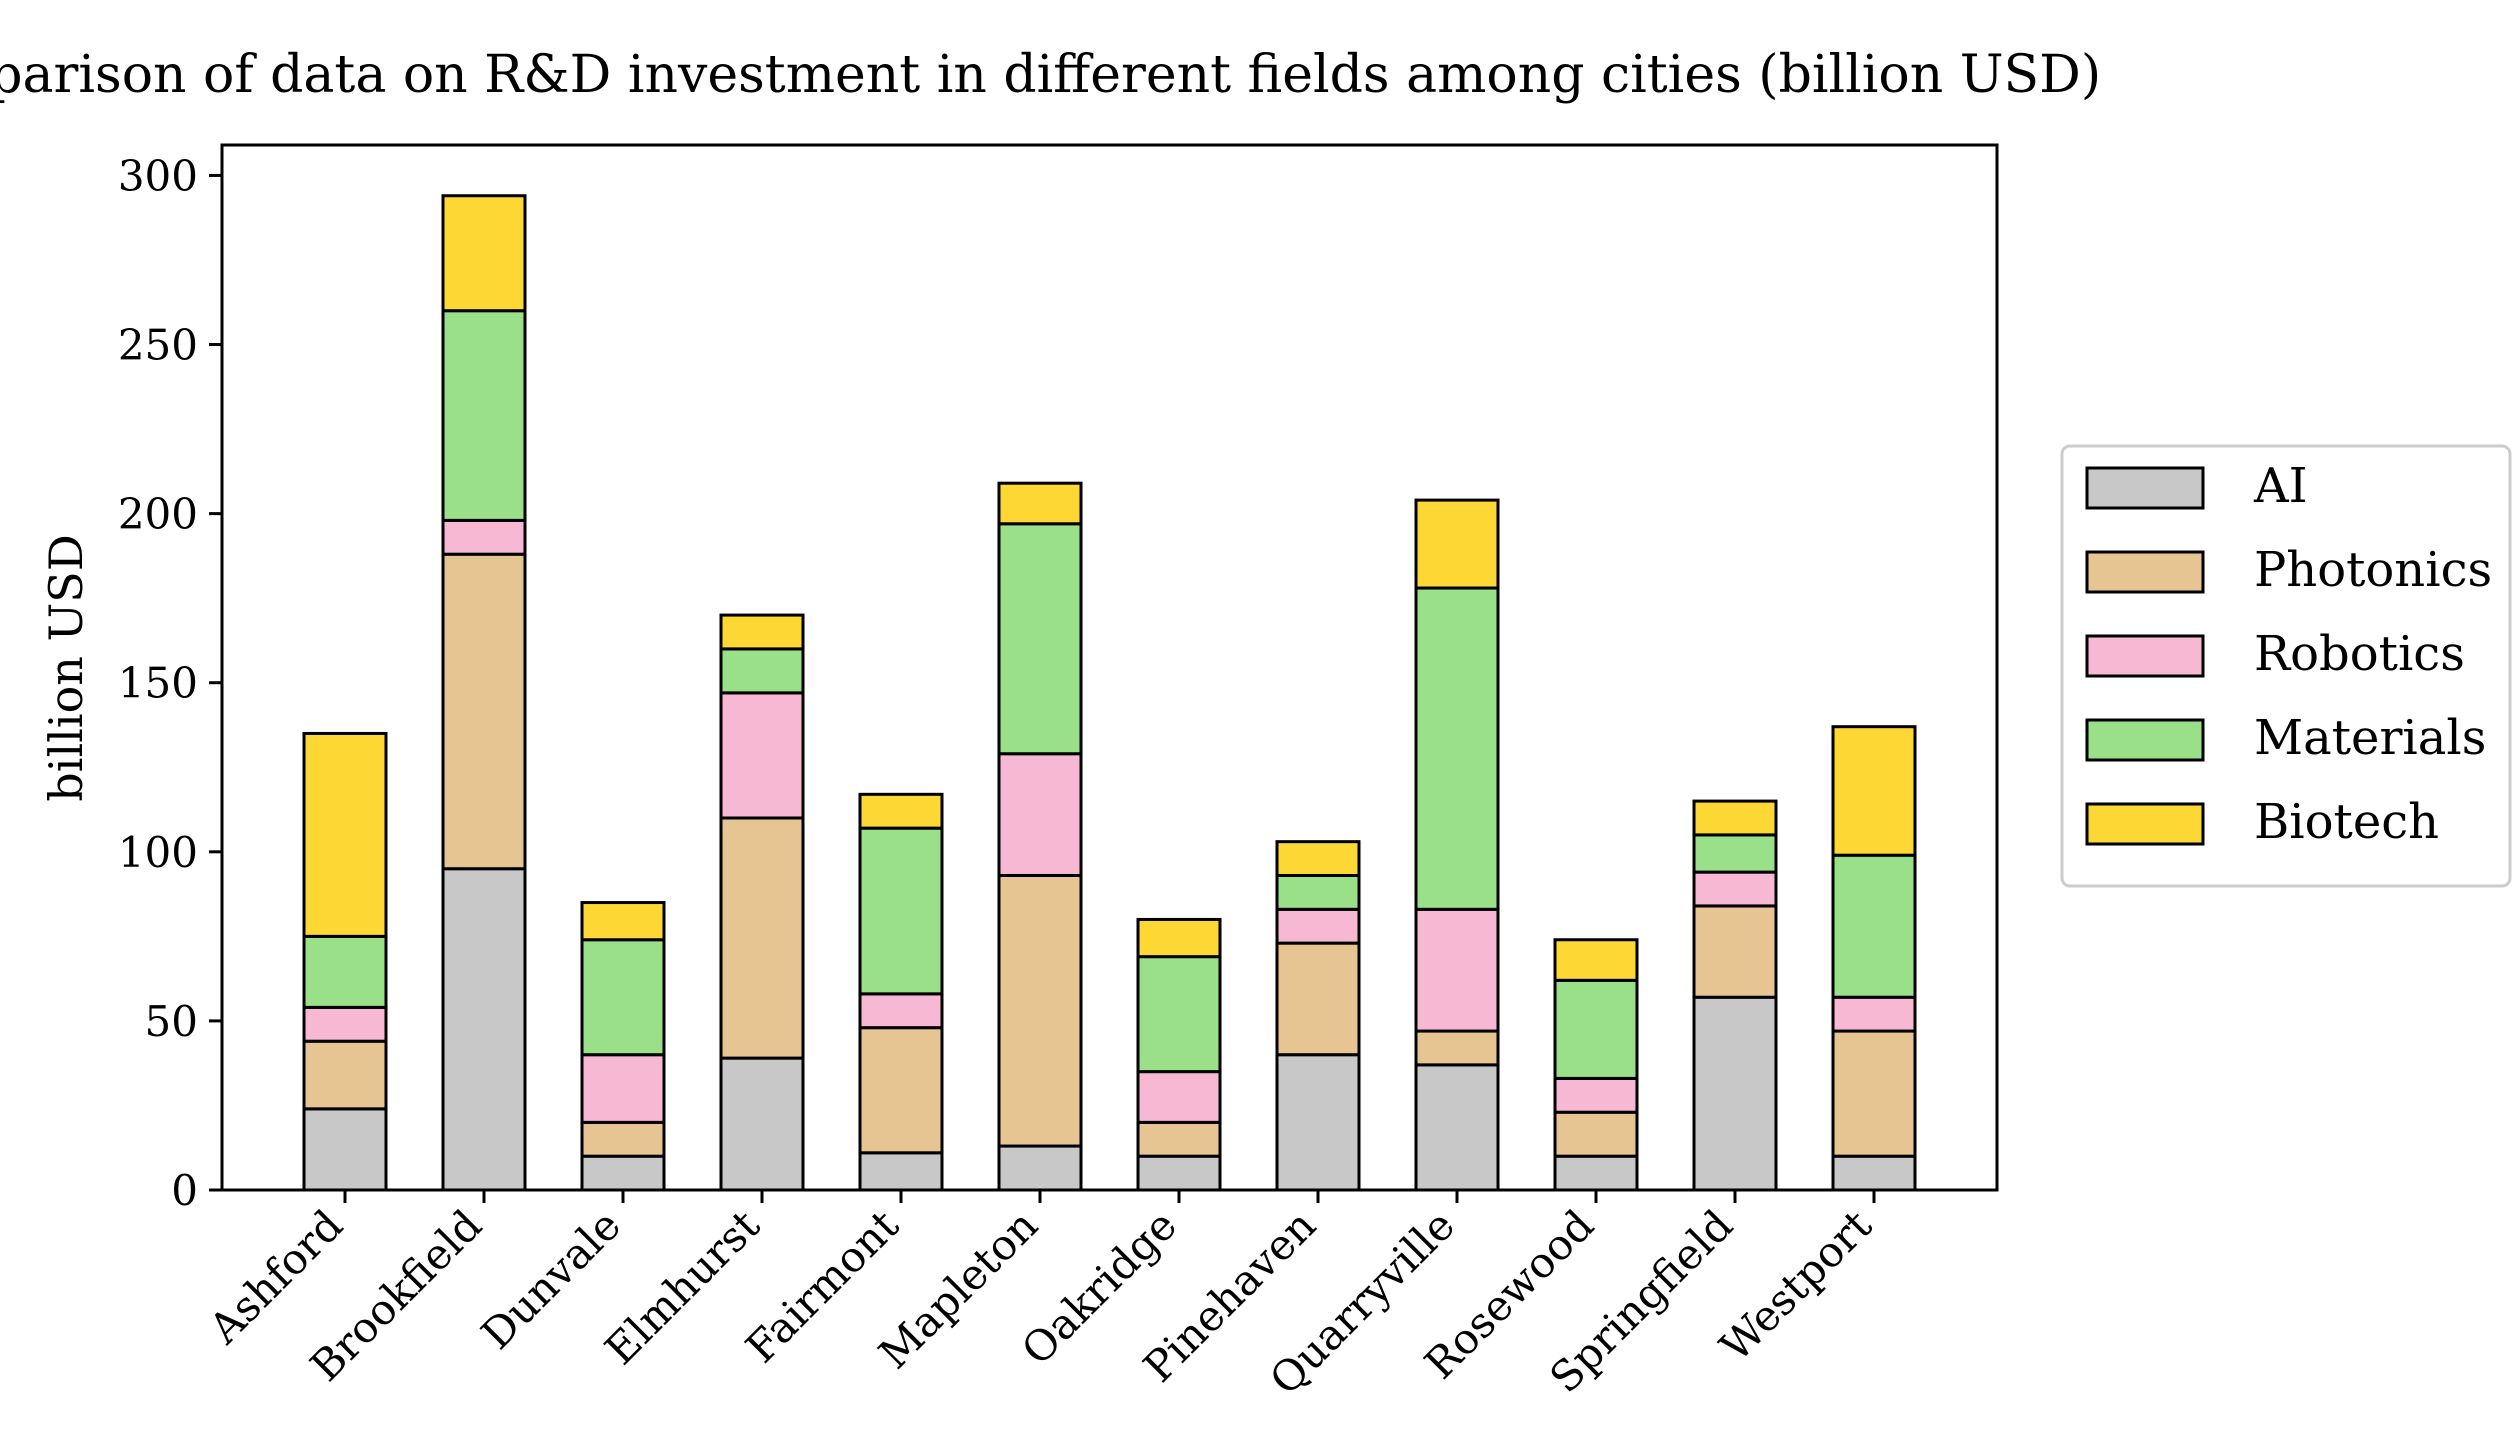 The width and height of the screenshot is (2520, 1440). What do you see at coordinates (484, 537) in the screenshot?
I see `bar-brookfield-robotics` at bounding box center [484, 537].